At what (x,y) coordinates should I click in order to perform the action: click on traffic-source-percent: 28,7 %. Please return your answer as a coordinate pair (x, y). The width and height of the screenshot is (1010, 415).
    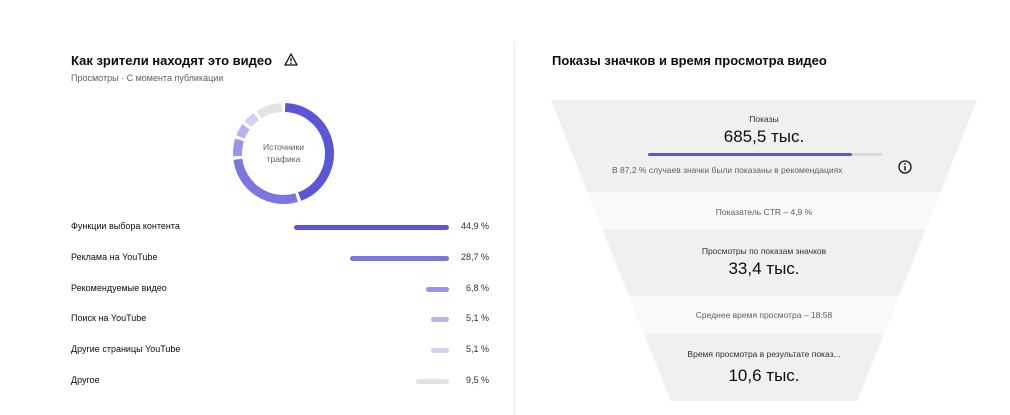
    Looking at the image, I should click on (474, 256).